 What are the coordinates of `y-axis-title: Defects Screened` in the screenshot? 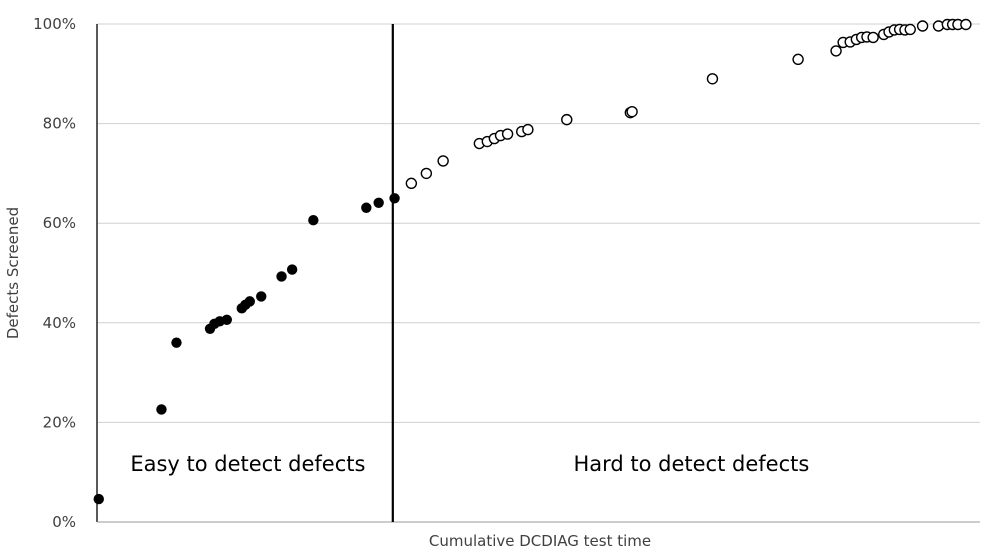 It's located at (13, 273).